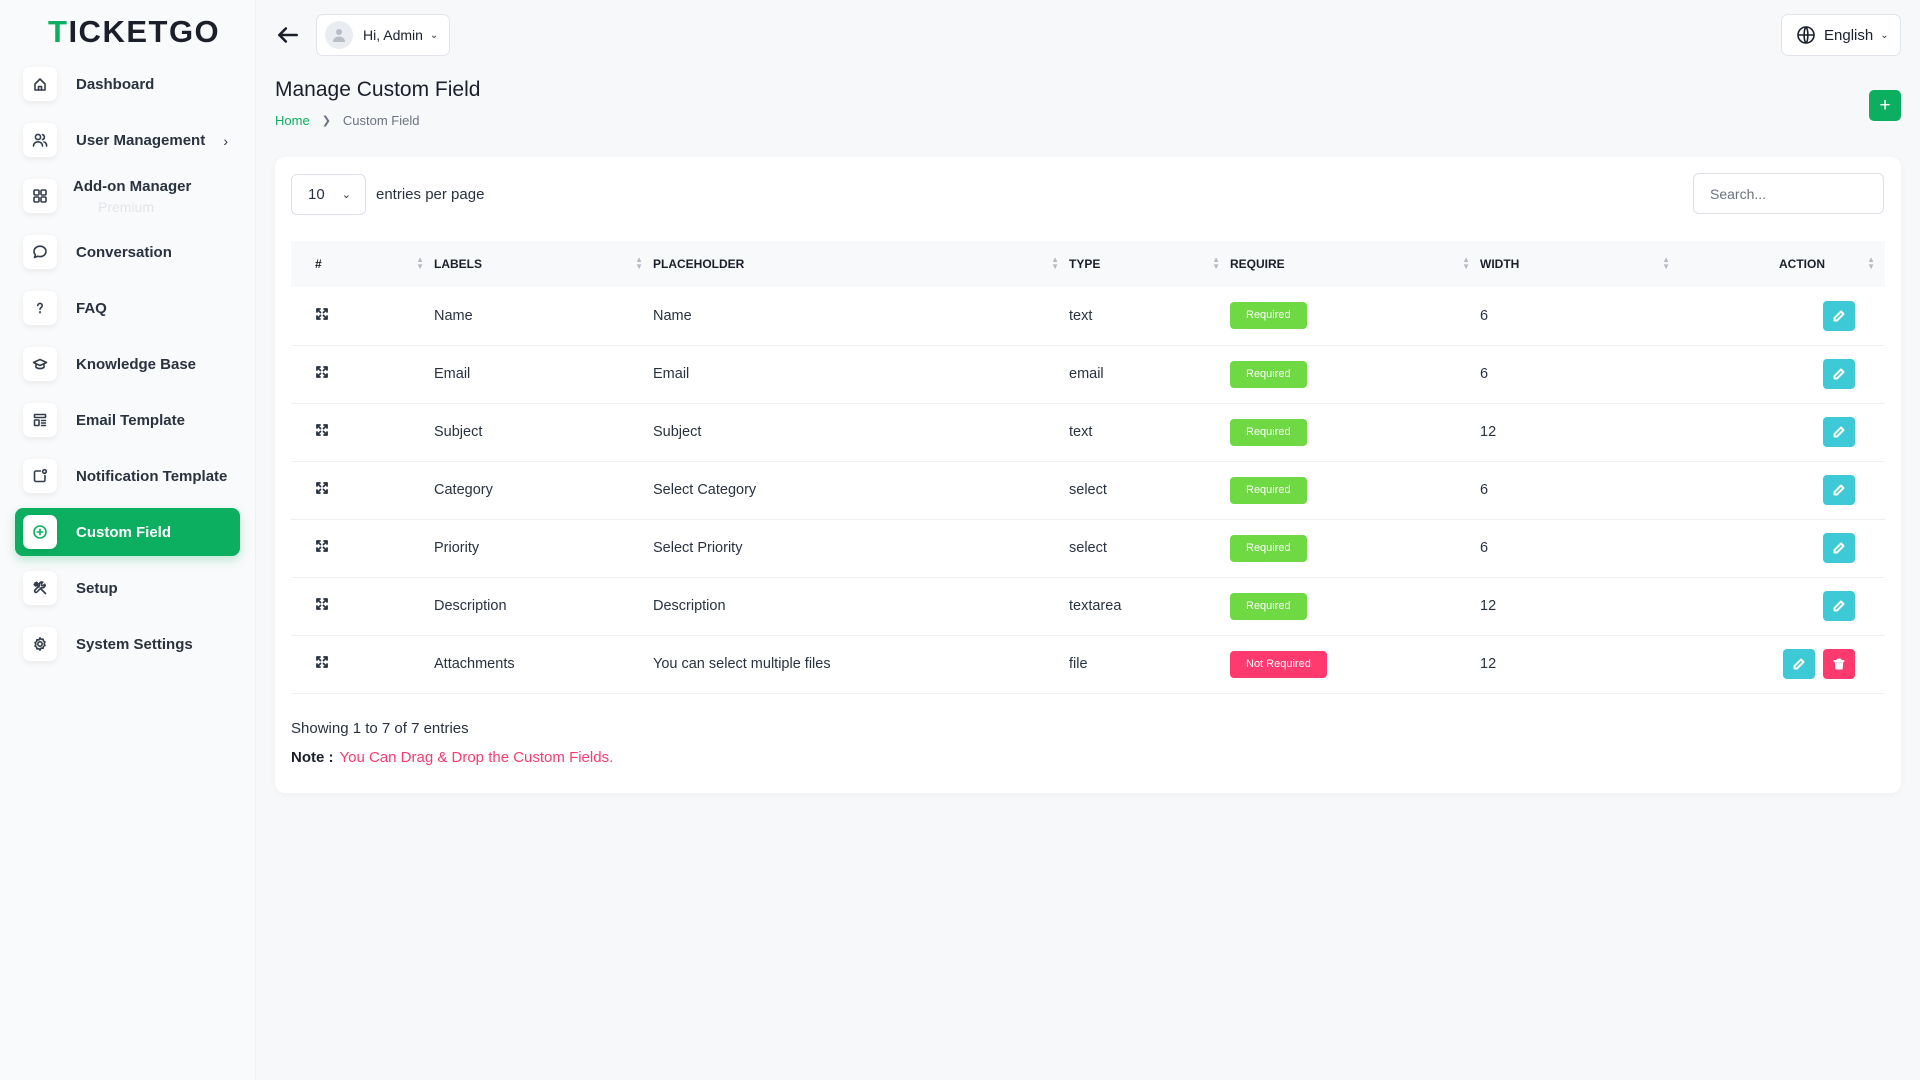  Describe the element at coordinates (124, 532) in the screenshot. I see `sidebar-item-label: Custom Field` at that location.